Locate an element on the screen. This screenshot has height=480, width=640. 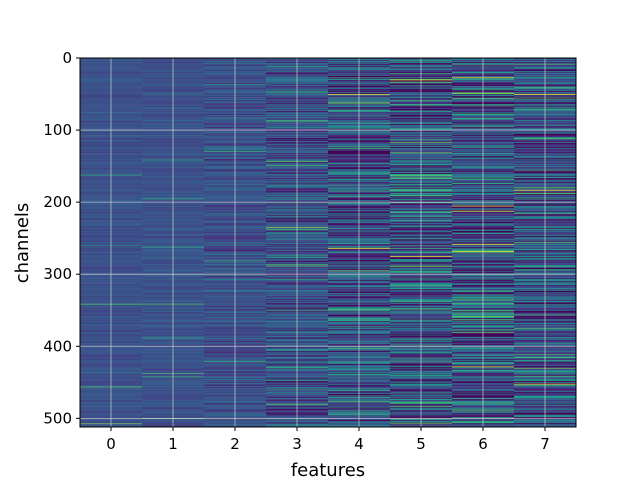
x-tick-label: 1 is located at coordinates (173, 444).